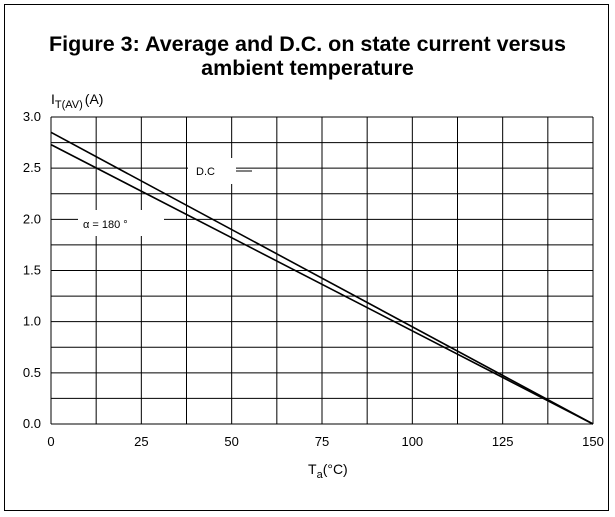 This screenshot has height=517, width=615. I want to click on x-tick-label: 25, so click(141, 441).